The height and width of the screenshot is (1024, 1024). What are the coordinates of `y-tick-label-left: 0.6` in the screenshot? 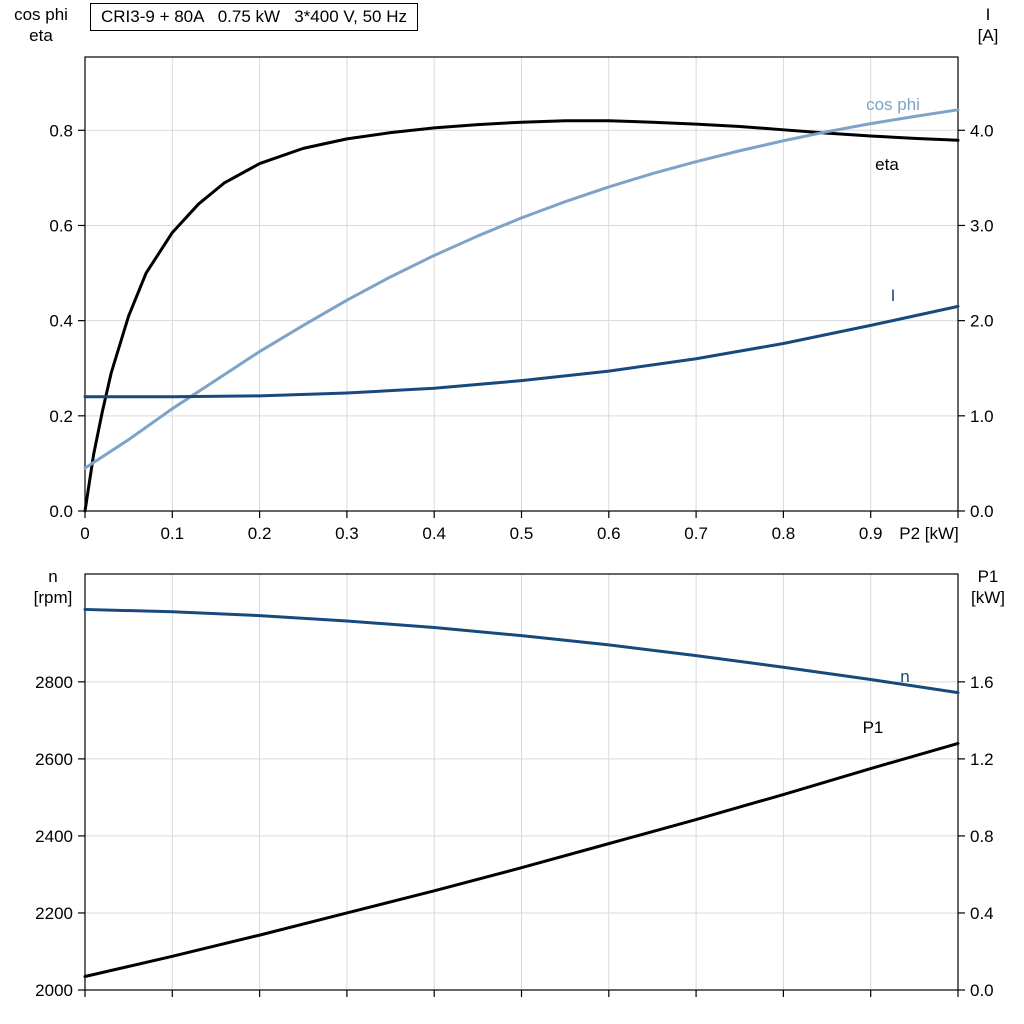 It's located at (61, 225).